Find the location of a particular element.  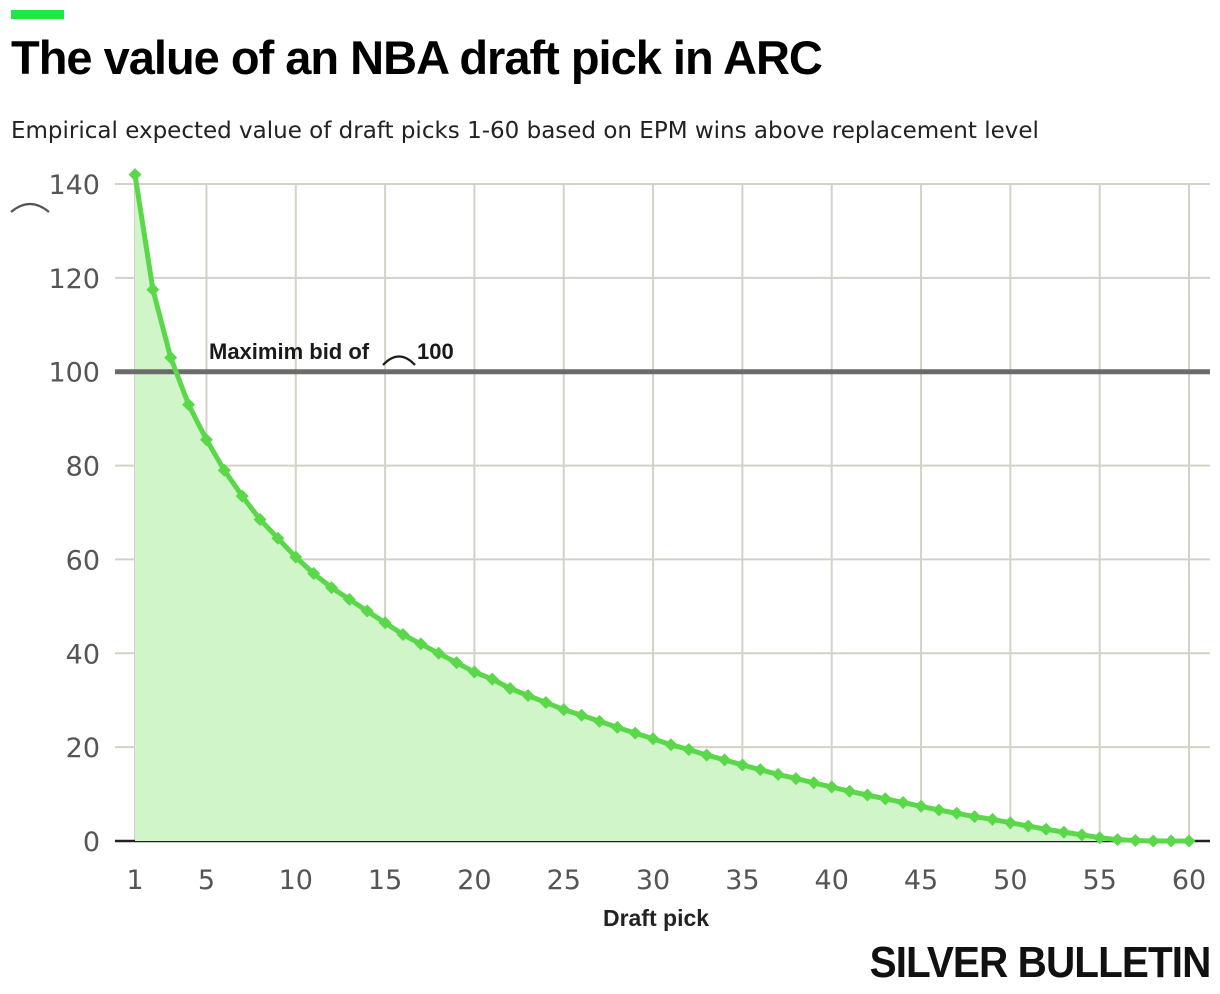

x-axis-ticks: 1 5 10 15 20 25 30 35 40 45 50 55 60 is located at coordinates (666, 880).